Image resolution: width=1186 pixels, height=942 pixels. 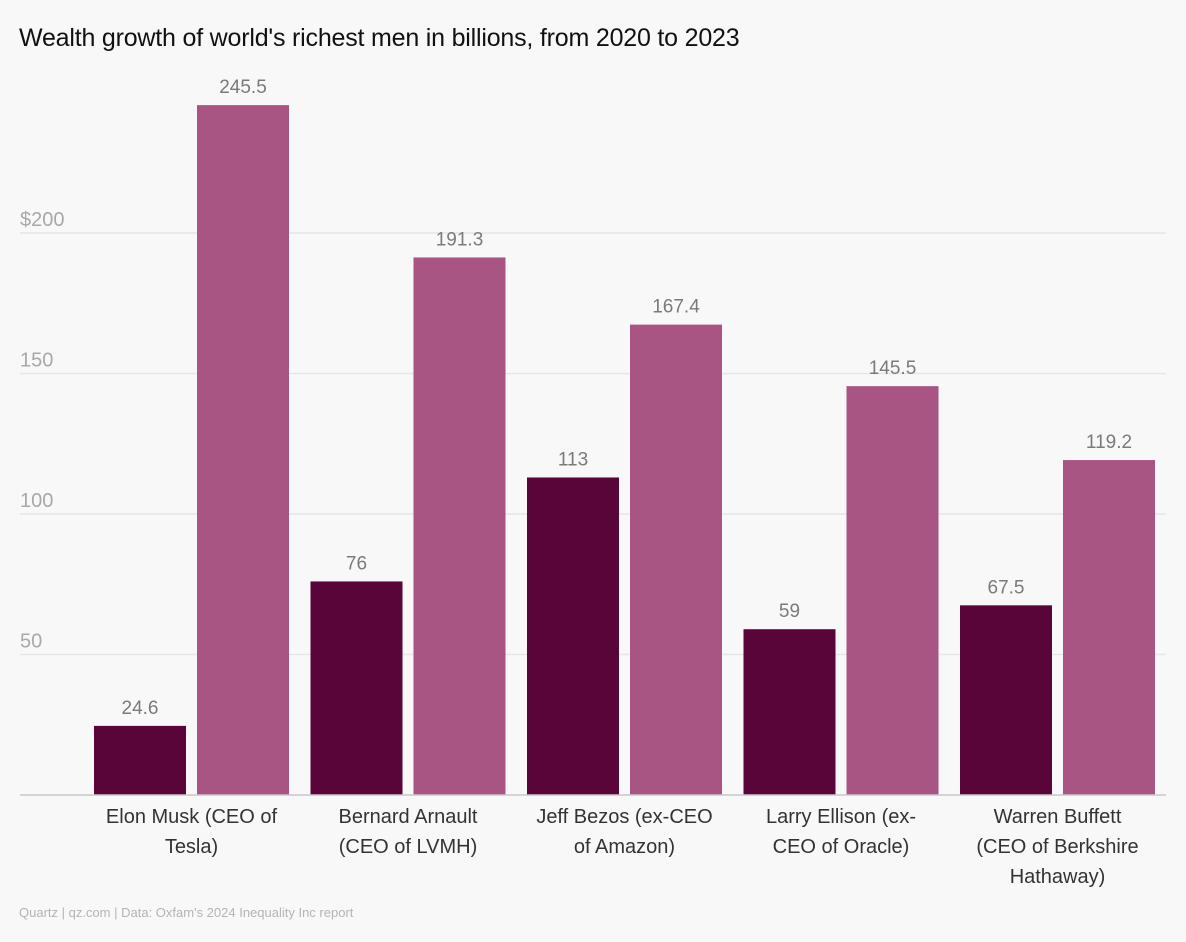 What do you see at coordinates (356, 563) in the screenshot?
I see `data-label: 76` at bounding box center [356, 563].